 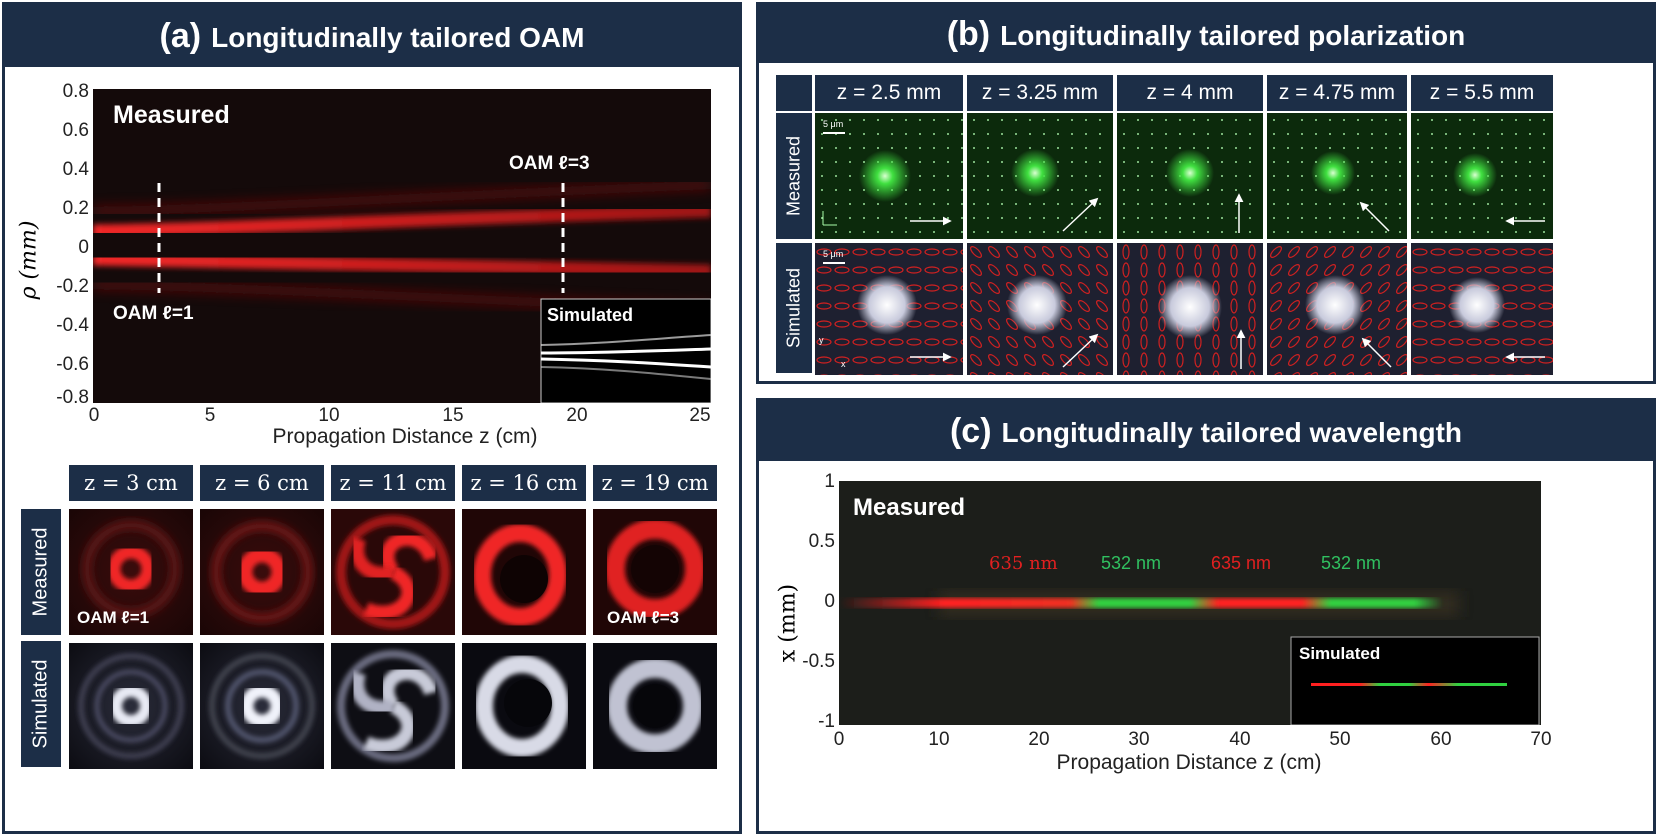 What do you see at coordinates (393, 639) in the screenshot?
I see `oam-tiles: OAM ℓ=1 OAM ℓ=3` at bounding box center [393, 639].